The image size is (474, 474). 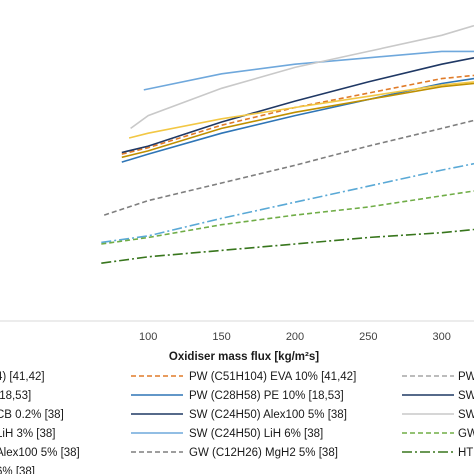 What do you see at coordinates (17, 470) in the screenshot?
I see `legend-label-col1: 6% [38]` at bounding box center [17, 470].